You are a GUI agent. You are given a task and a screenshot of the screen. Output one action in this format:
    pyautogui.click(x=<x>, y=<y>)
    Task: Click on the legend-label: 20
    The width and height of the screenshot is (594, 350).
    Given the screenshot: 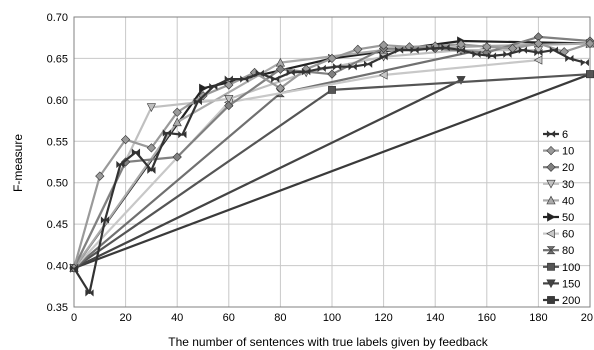 What is the action you would take?
    pyautogui.click(x=568, y=168)
    